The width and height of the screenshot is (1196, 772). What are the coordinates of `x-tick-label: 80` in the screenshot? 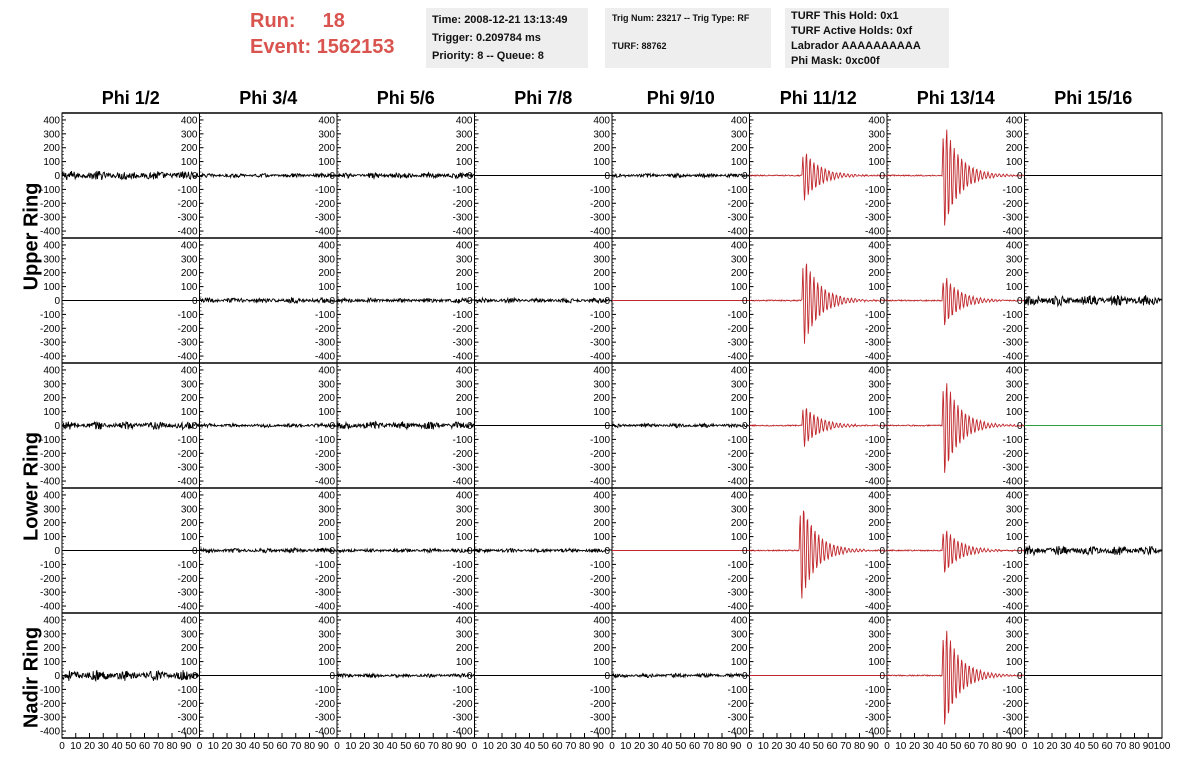 It's located at (172, 746).